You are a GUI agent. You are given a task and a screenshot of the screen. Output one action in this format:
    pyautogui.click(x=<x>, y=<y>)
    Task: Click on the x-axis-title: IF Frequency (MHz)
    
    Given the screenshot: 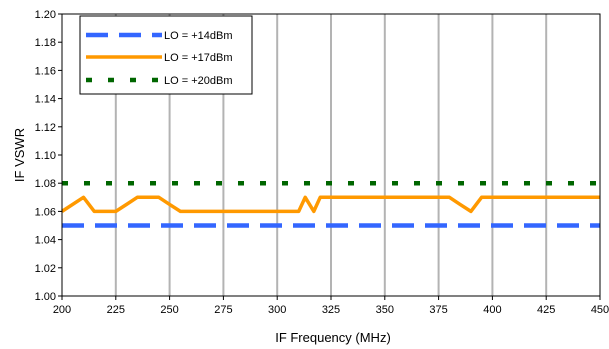 What is the action you would take?
    pyautogui.click(x=333, y=337)
    